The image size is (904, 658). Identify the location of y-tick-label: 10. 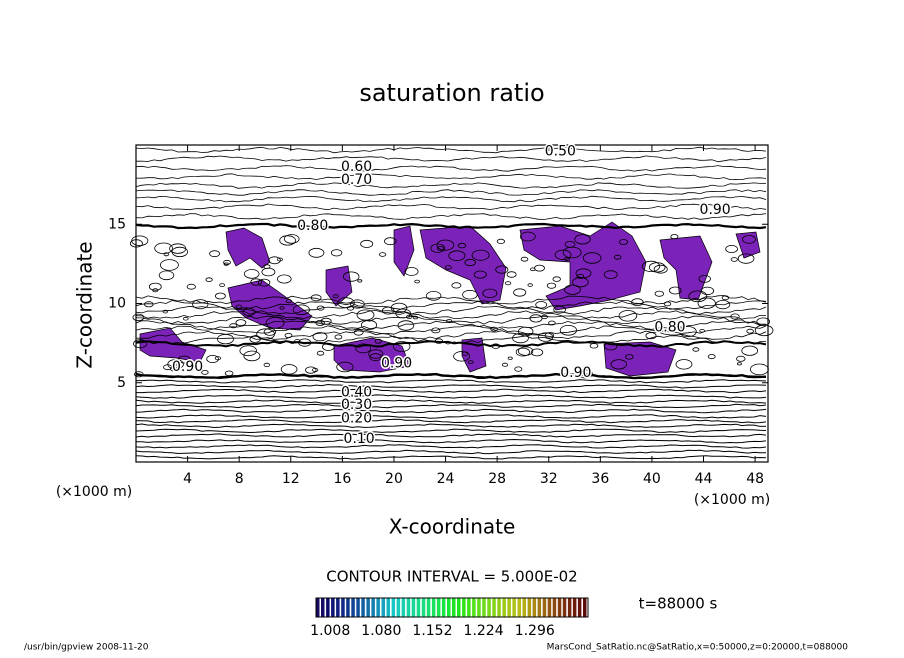
(117, 304).